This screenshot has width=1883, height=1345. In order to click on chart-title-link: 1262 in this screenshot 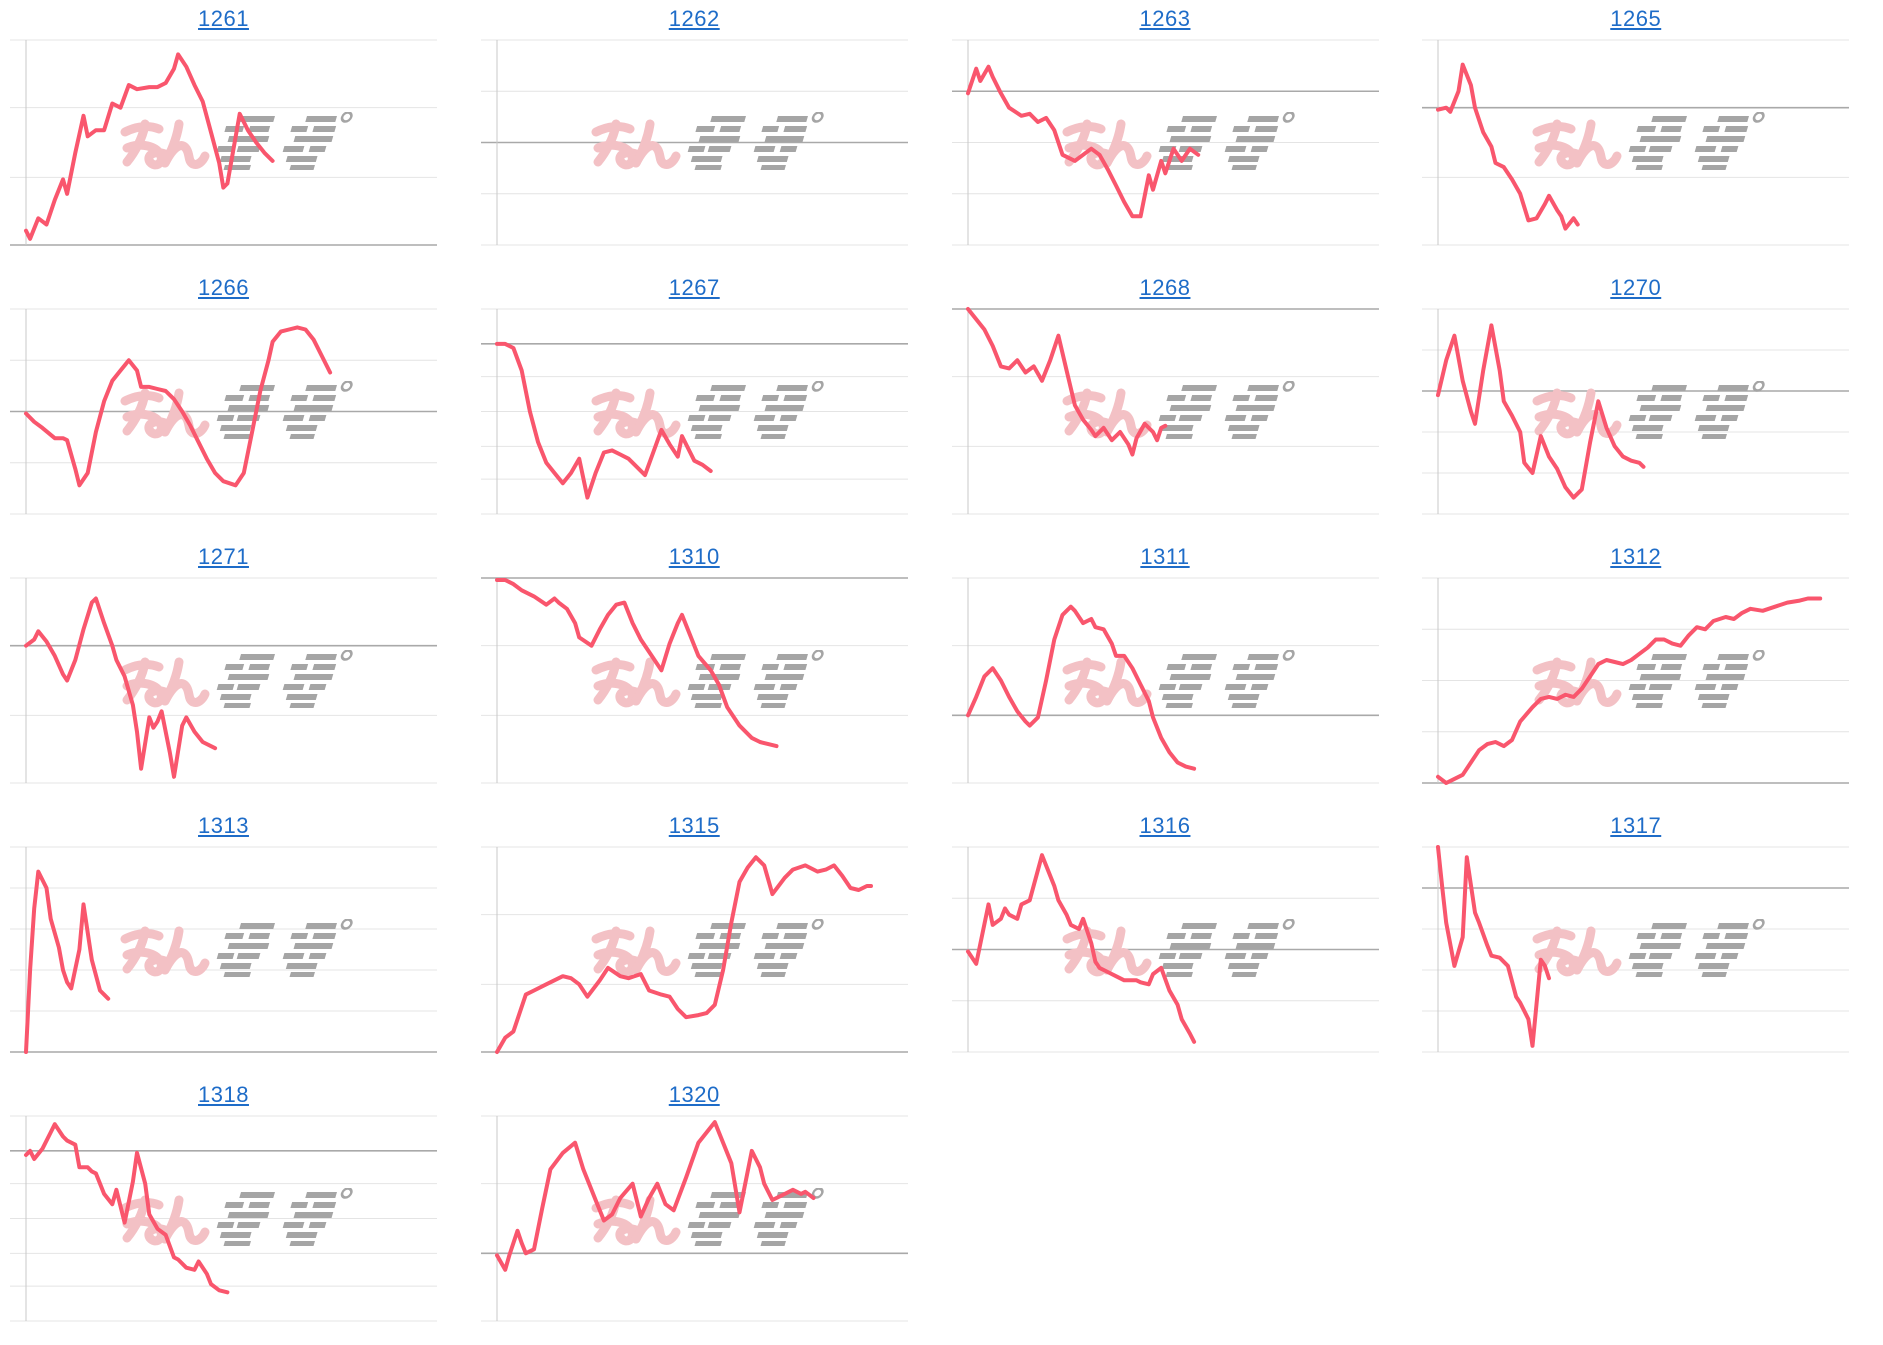, I will do `click(694, 18)`.